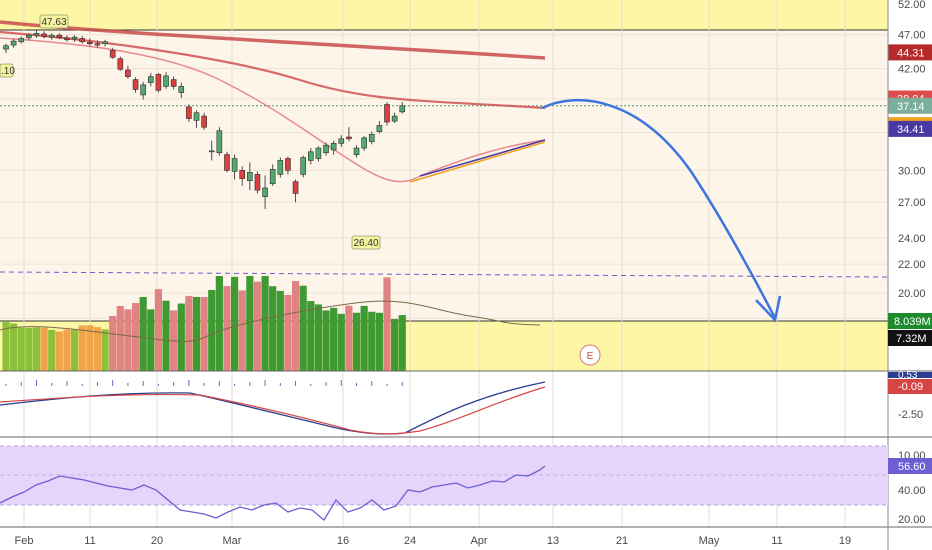 Image resolution: width=932 pixels, height=550 pixels. What do you see at coordinates (482, 158) in the screenshot?
I see `ma-purple-line` at bounding box center [482, 158].